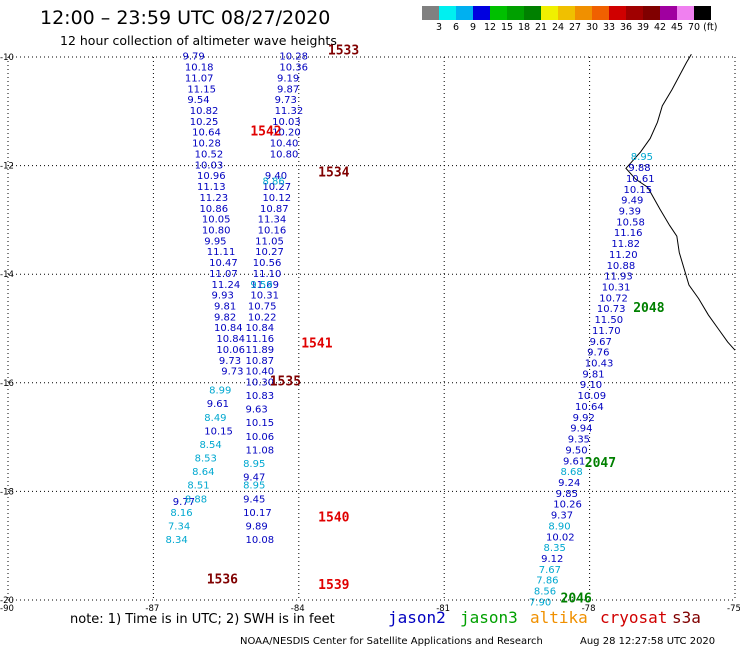 The height and width of the screenshot is (650, 740). What do you see at coordinates (439, 27) in the screenshot?
I see `color-scale-label: 3` at bounding box center [439, 27].